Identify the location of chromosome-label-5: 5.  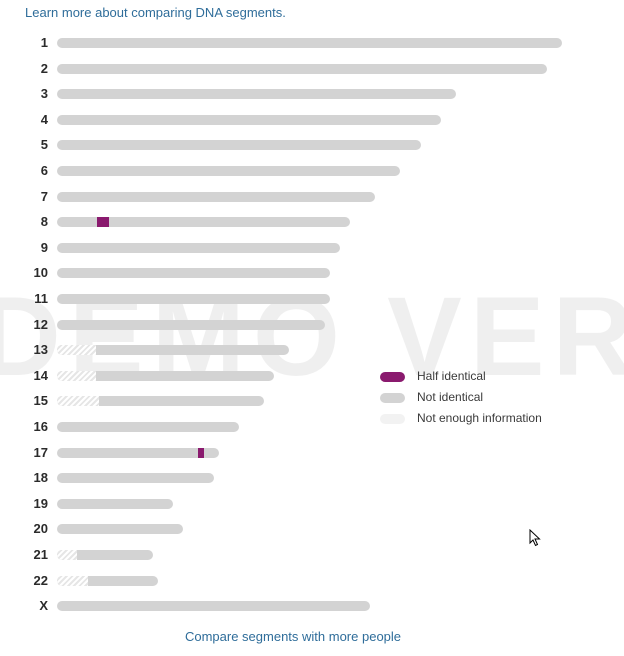
(44, 145).